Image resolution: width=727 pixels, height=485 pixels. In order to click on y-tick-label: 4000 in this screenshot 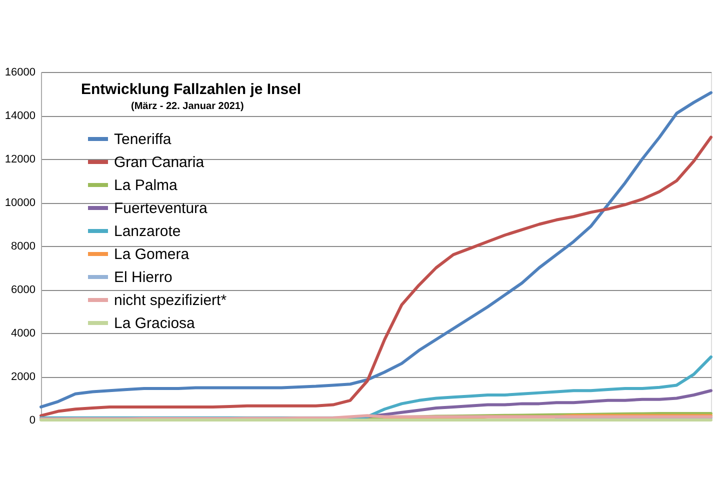, I will do `click(23, 334)`.